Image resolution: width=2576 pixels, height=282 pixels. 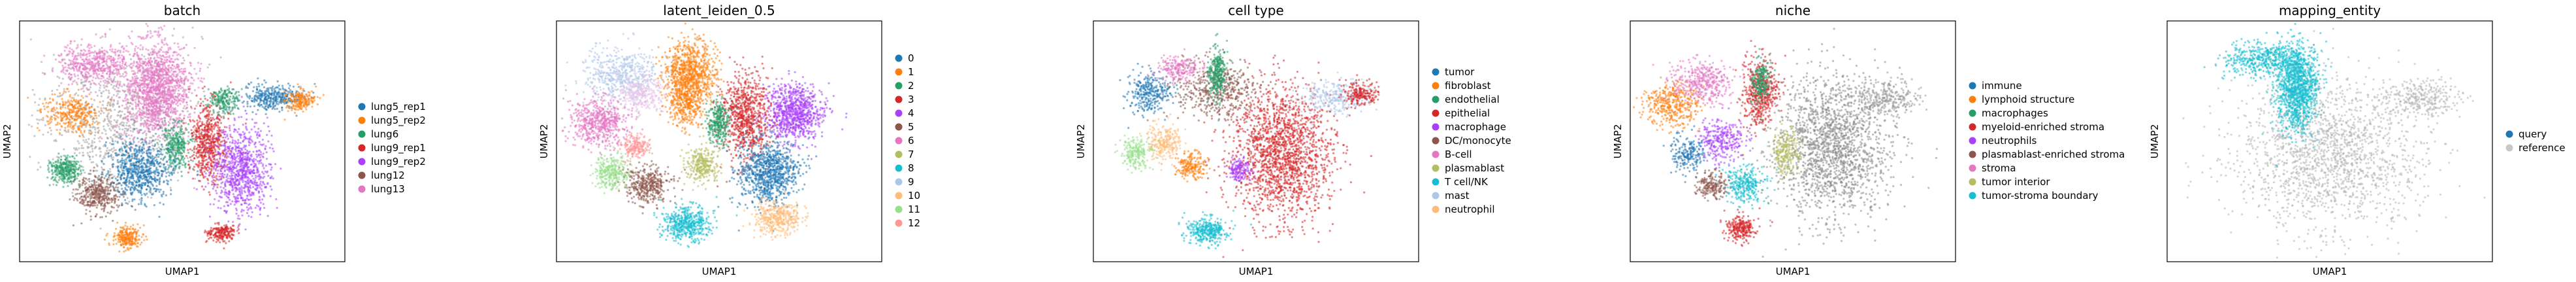 What do you see at coordinates (1467, 113) in the screenshot?
I see `legend-label: epithelial` at bounding box center [1467, 113].